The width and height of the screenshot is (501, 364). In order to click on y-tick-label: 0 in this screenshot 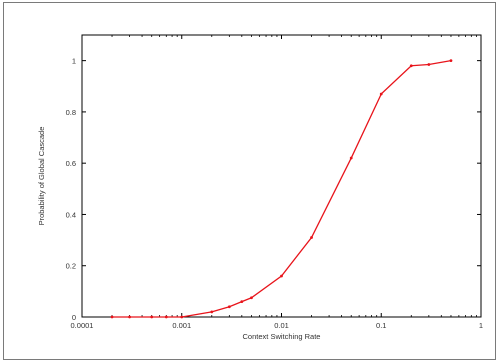, I will do `click(74, 317)`.